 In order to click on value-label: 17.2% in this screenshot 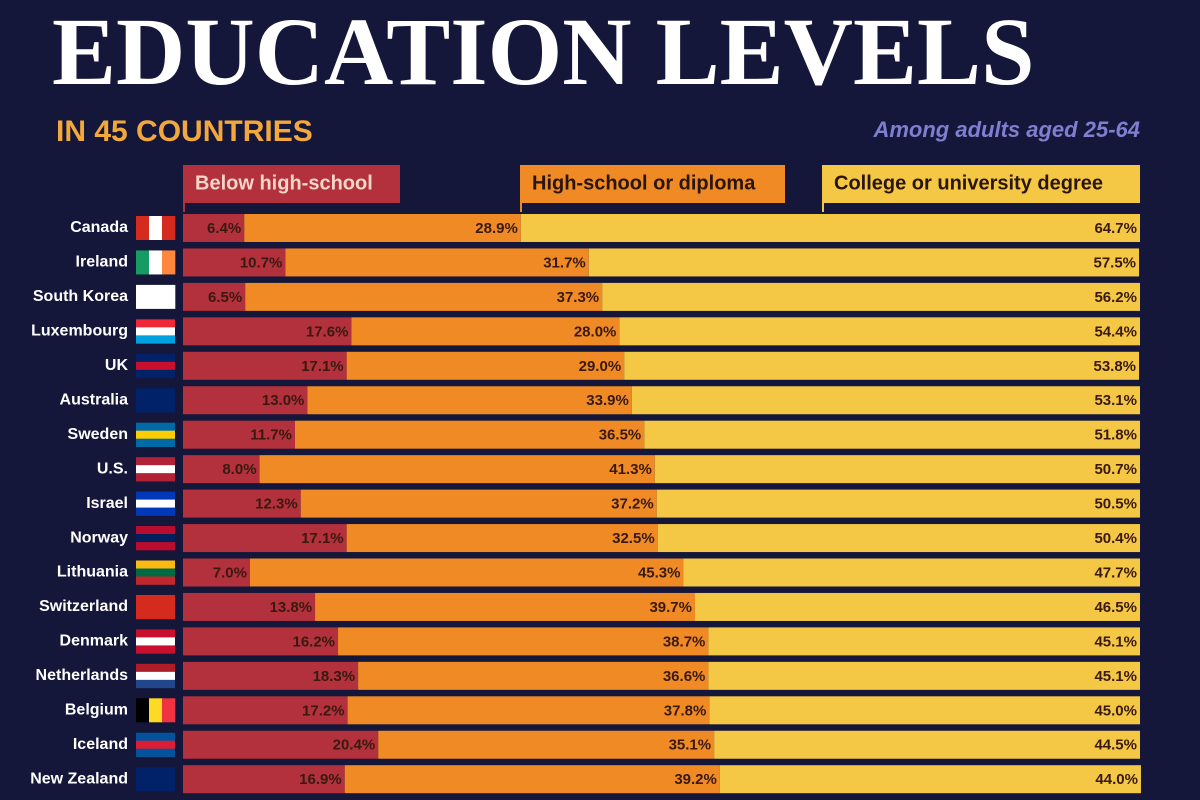, I will do `click(323, 710)`.